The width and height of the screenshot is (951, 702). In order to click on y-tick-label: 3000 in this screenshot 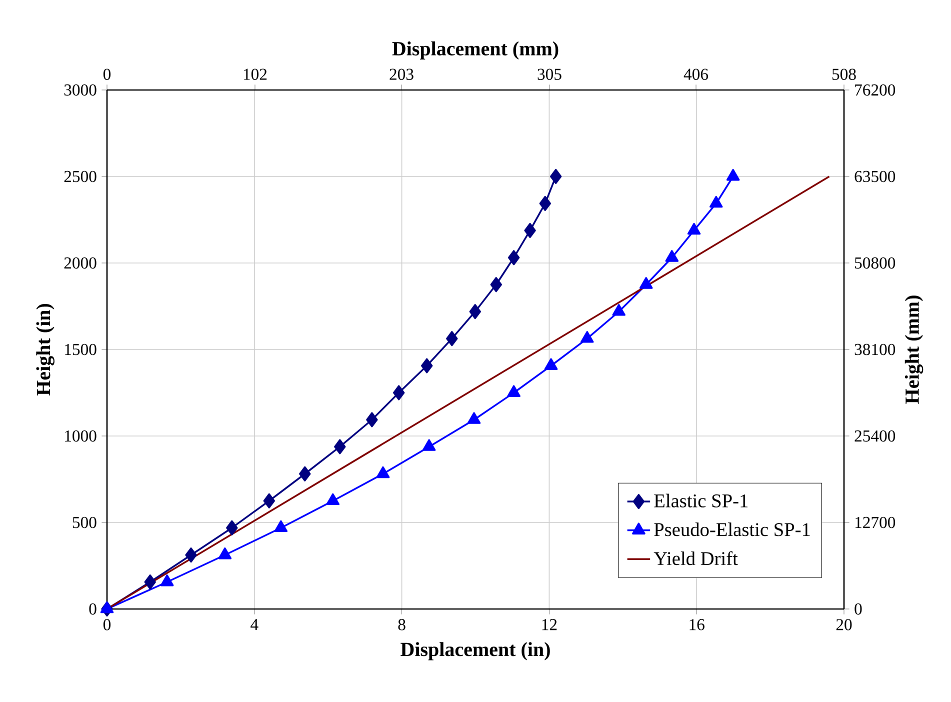, I will do `click(80, 90)`.